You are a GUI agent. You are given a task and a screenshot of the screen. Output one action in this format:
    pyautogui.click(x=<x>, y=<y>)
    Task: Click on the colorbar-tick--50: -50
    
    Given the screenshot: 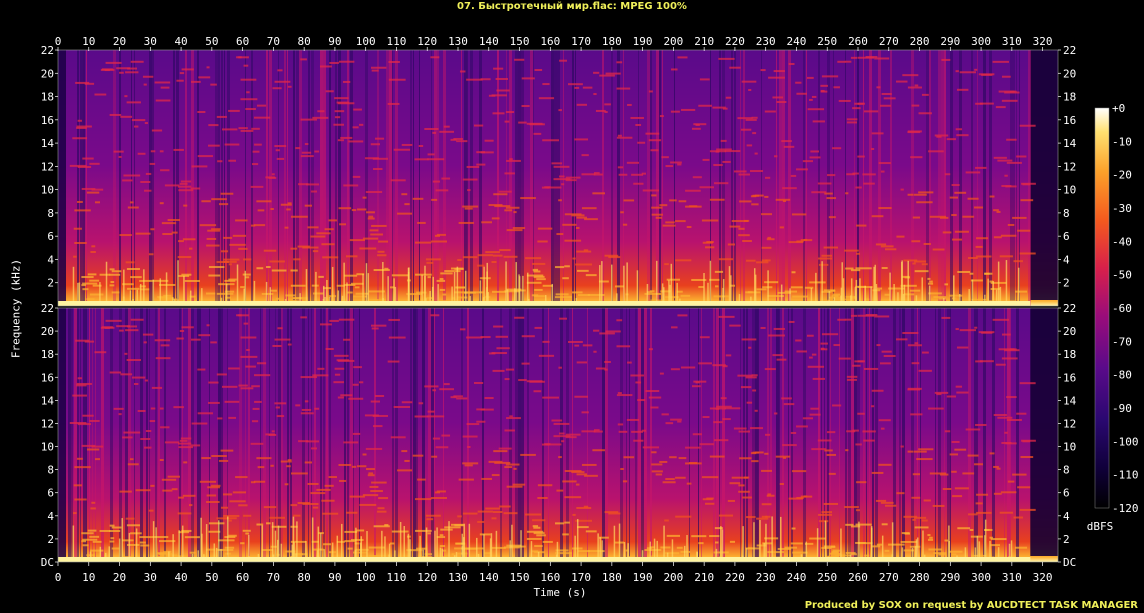 What is the action you would take?
    pyautogui.click(x=1122, y=275)
    